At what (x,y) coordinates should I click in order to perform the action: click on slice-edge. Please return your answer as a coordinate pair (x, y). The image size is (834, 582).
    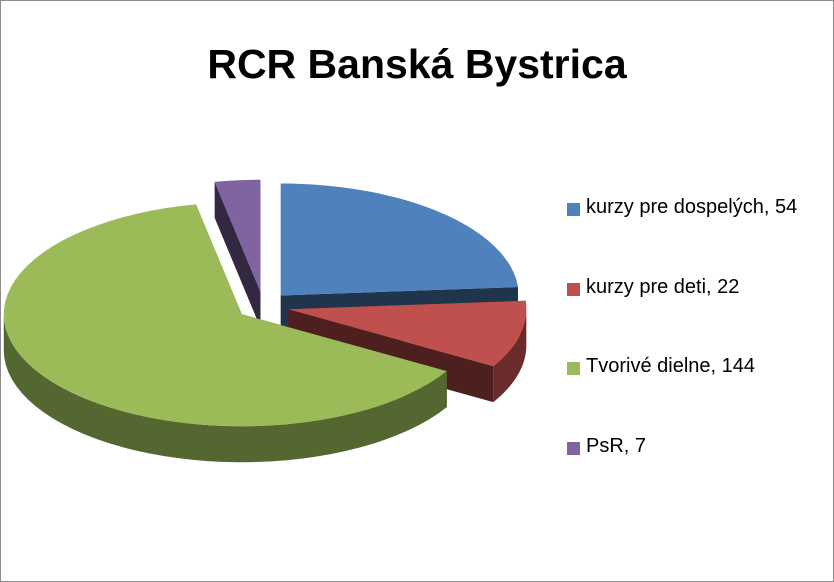
    Looking at the image, I should click on (237, 254).